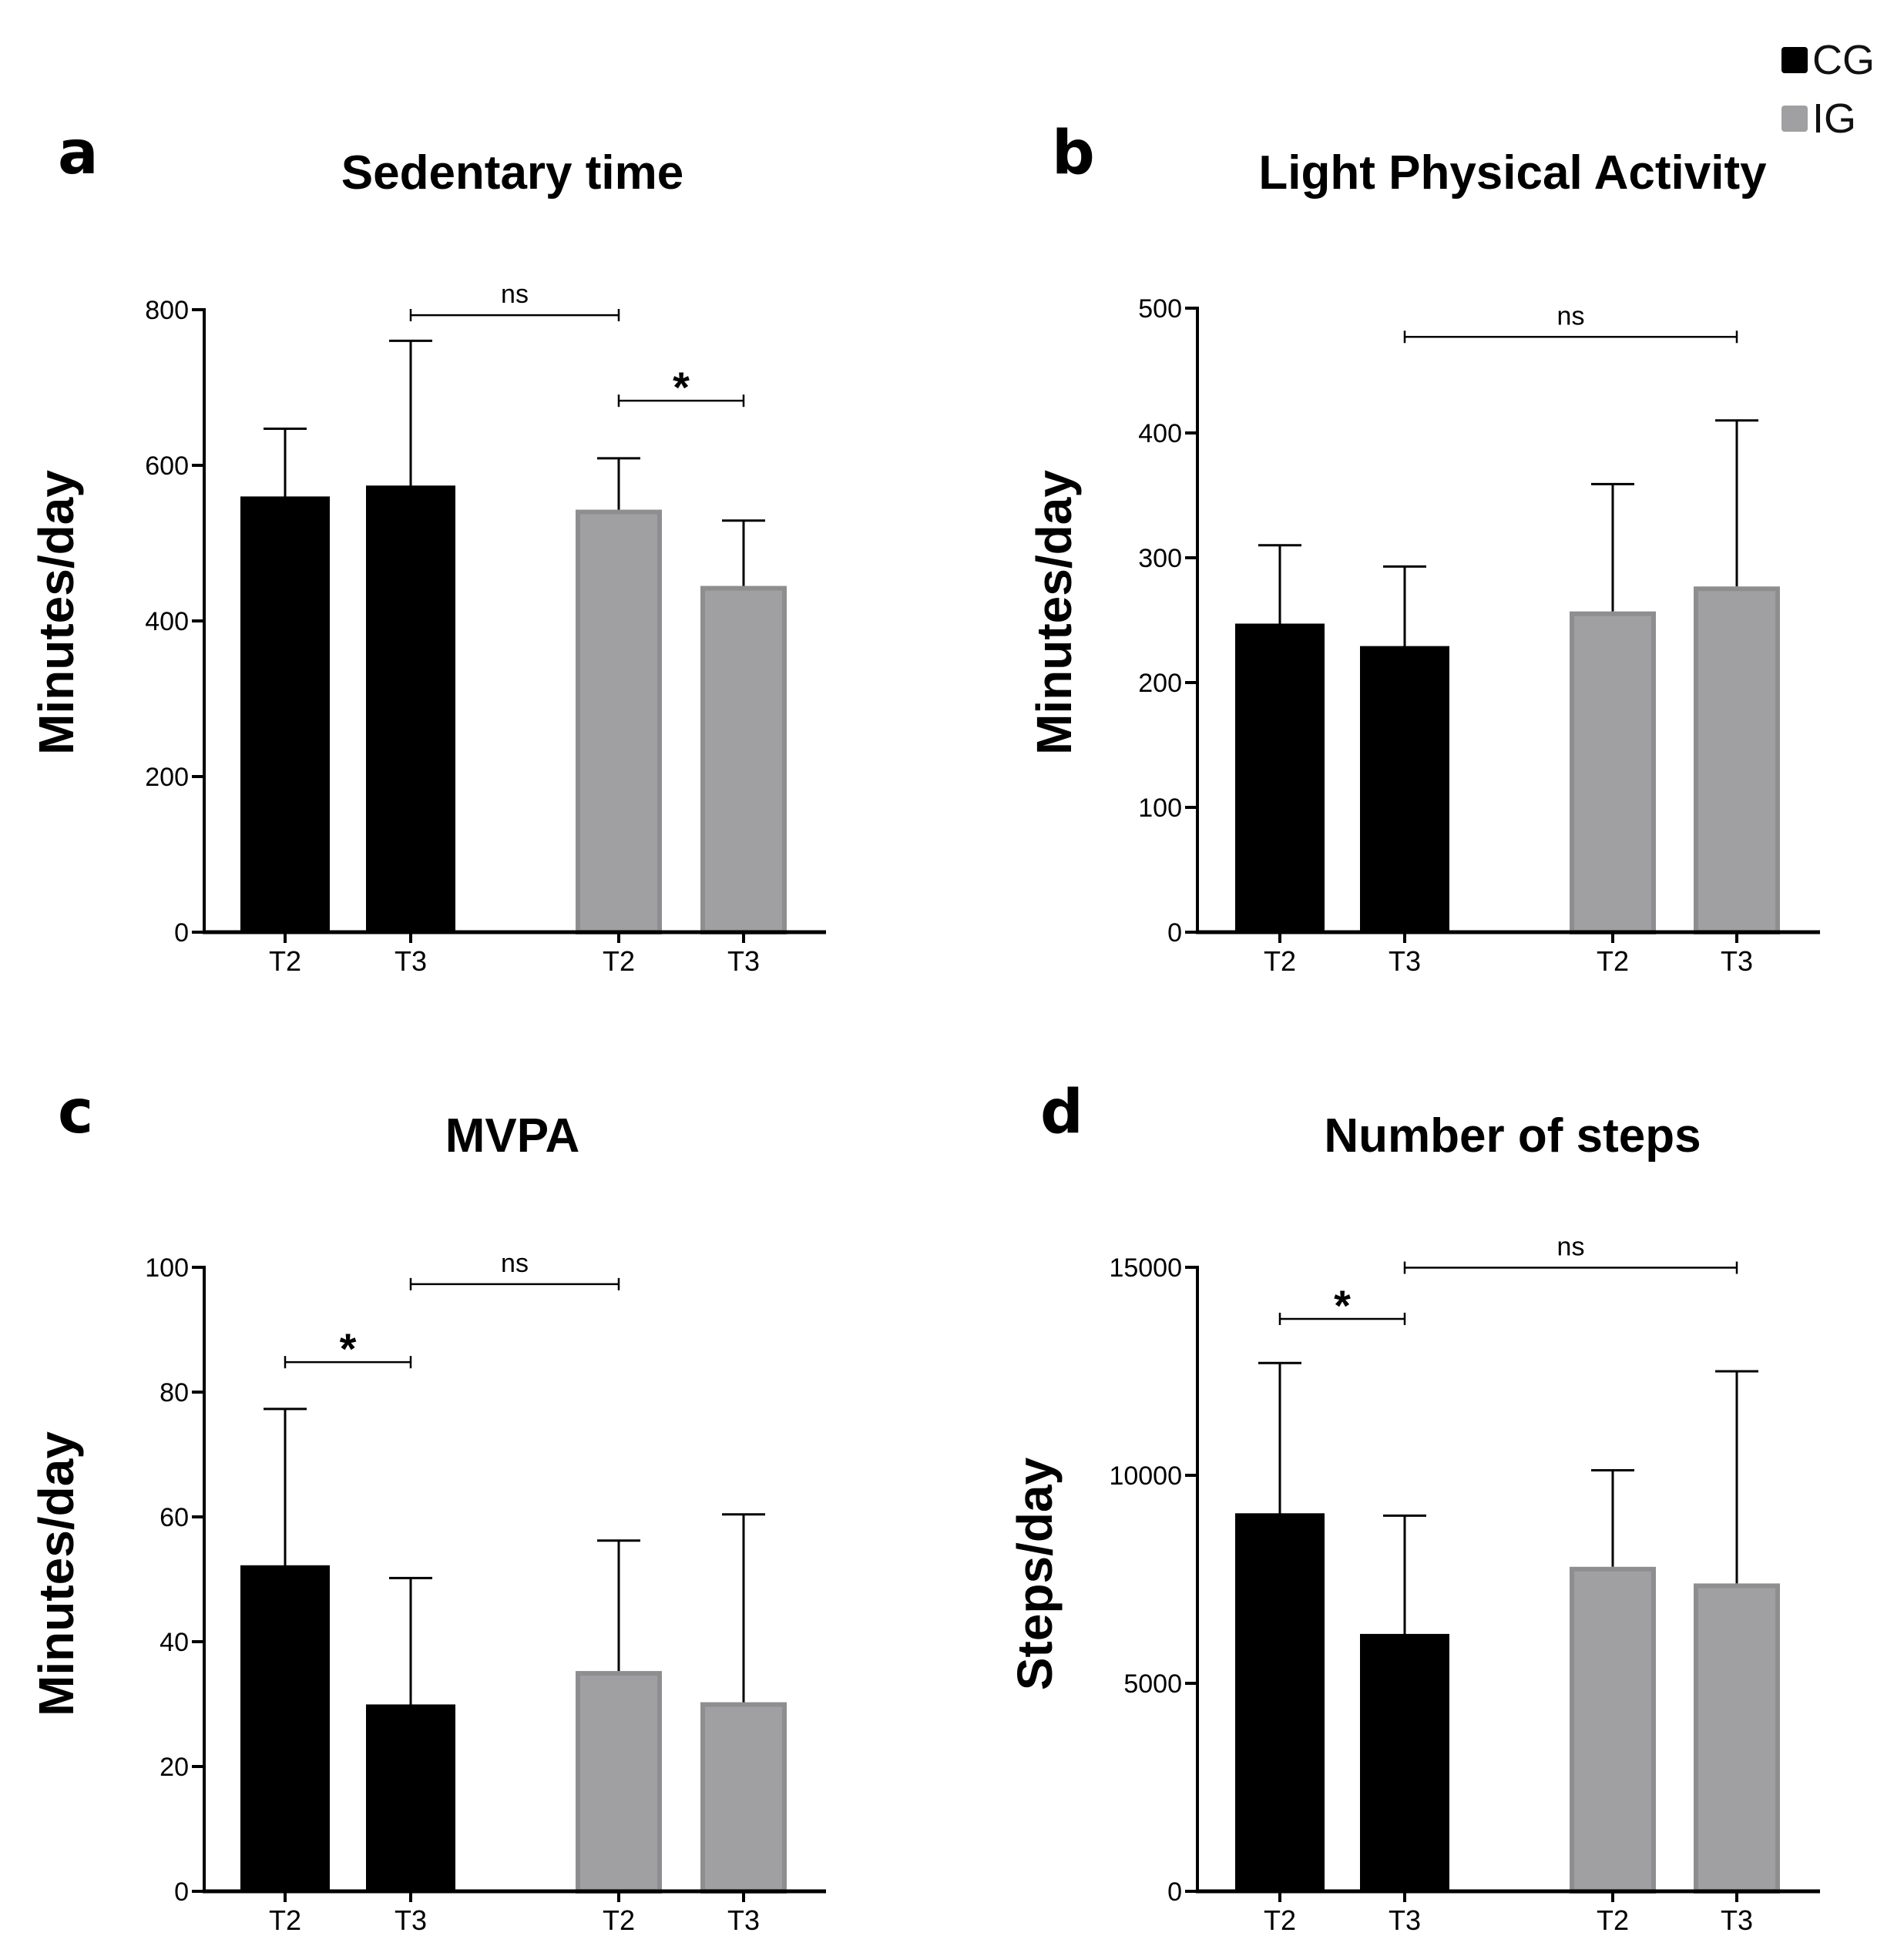  I want to click on legend: CG IG, so click(1828, 89).